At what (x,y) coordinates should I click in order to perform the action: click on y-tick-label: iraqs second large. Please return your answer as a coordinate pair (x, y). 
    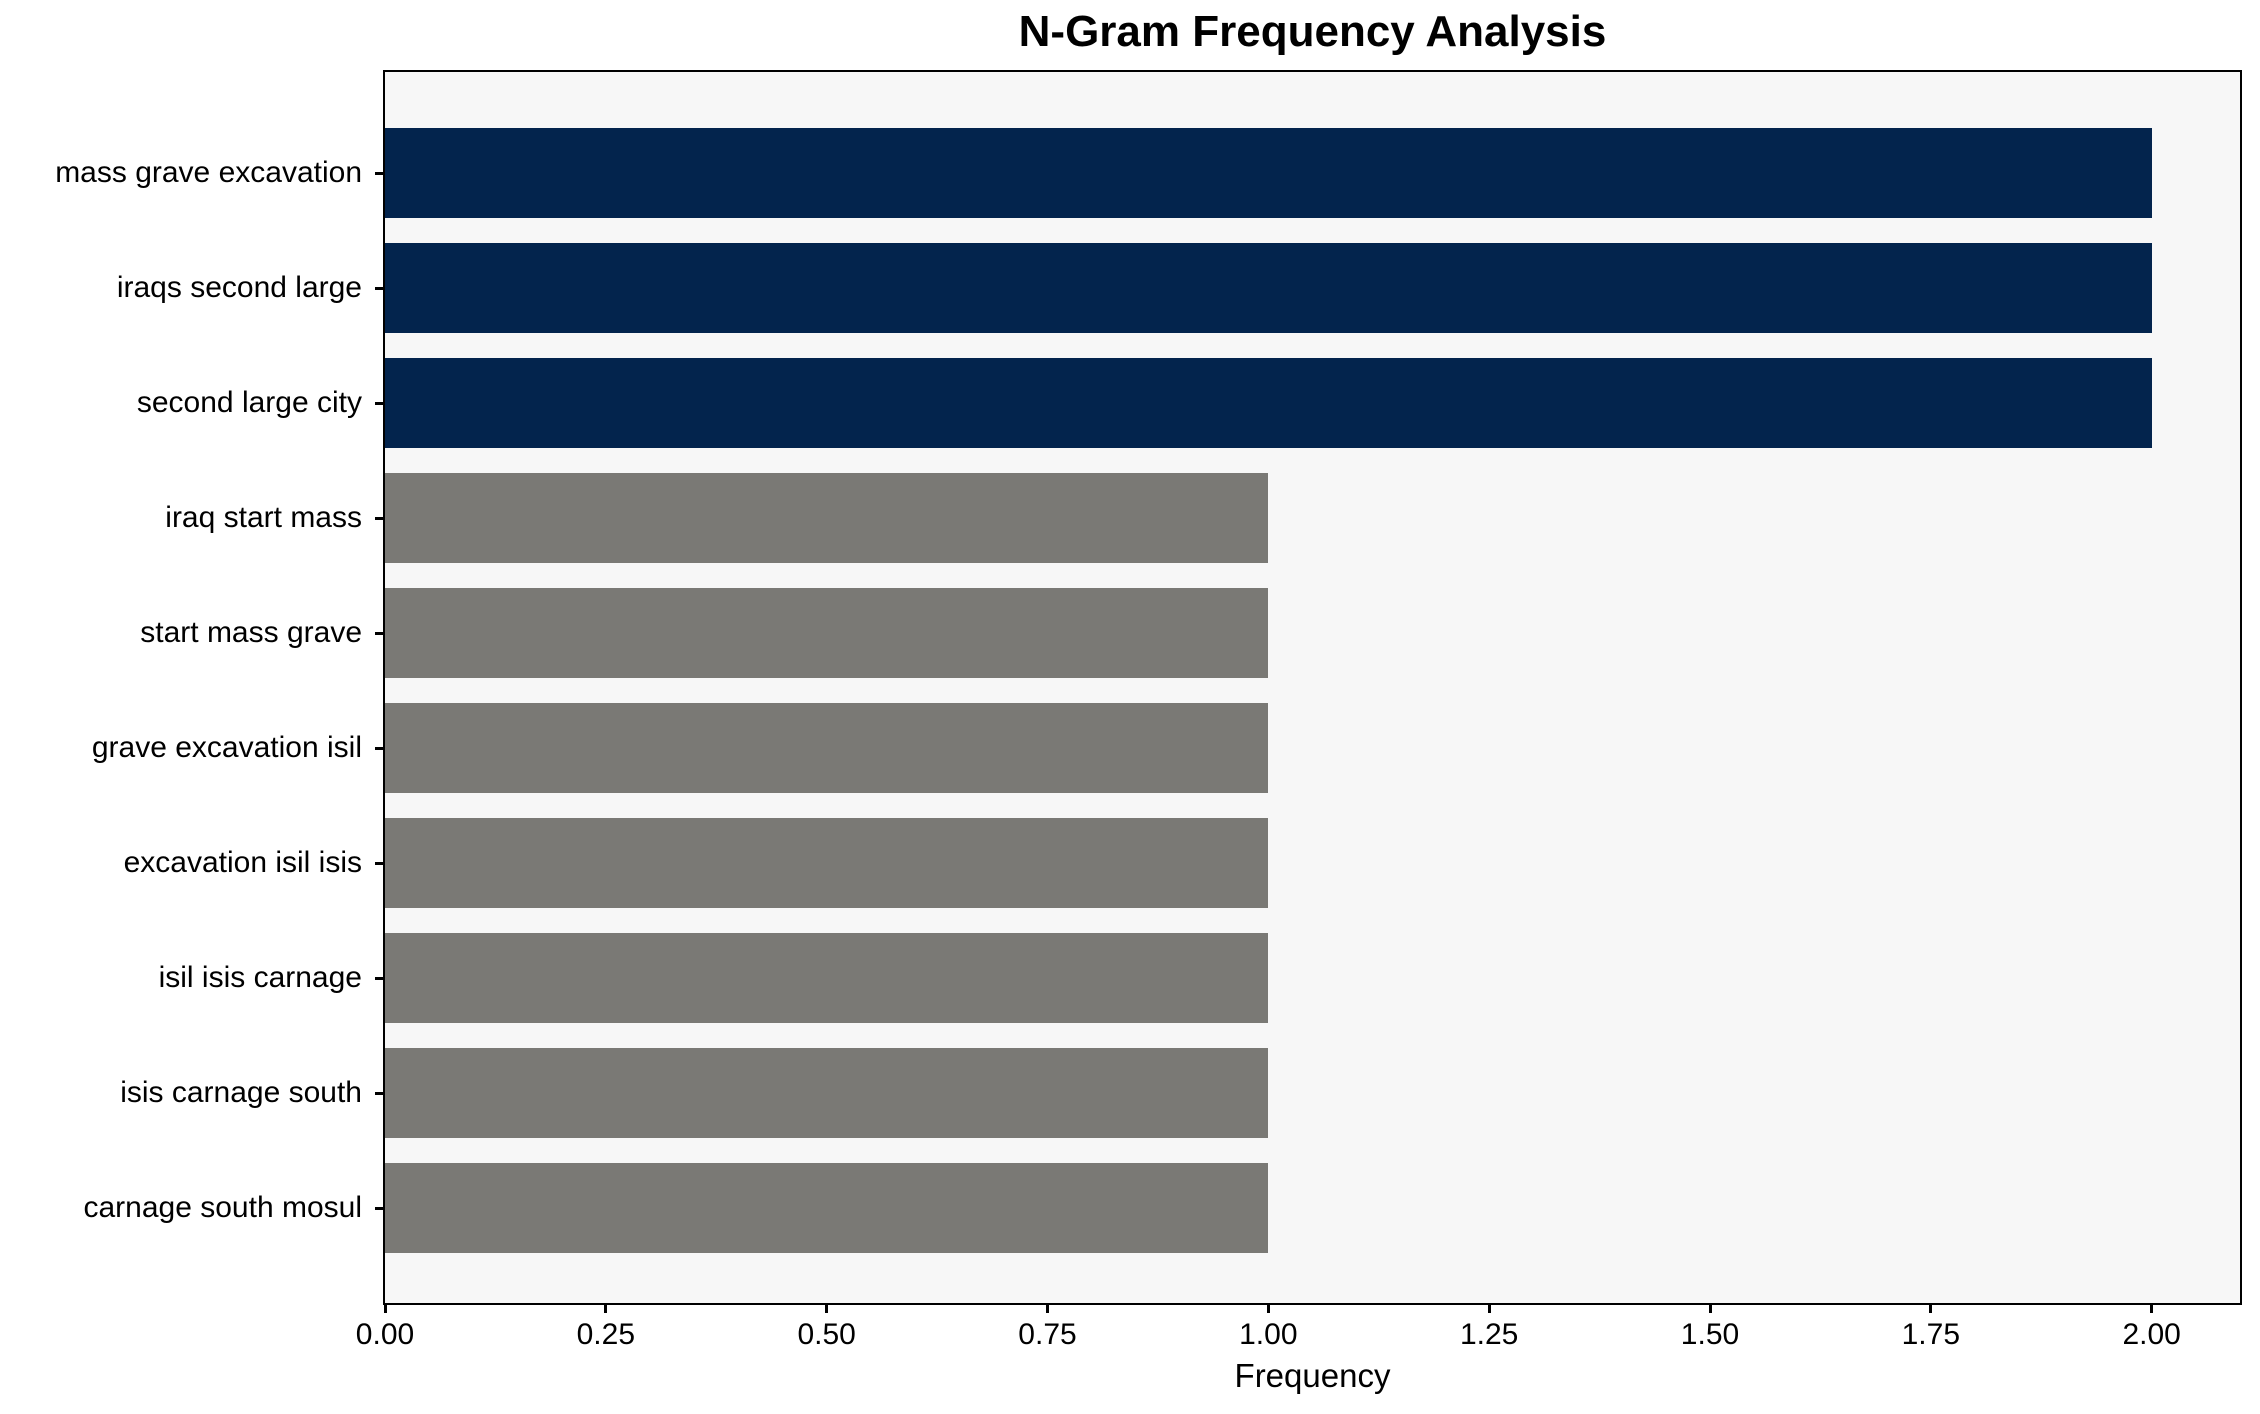
    Looking at the image, I should click on (239, 287).